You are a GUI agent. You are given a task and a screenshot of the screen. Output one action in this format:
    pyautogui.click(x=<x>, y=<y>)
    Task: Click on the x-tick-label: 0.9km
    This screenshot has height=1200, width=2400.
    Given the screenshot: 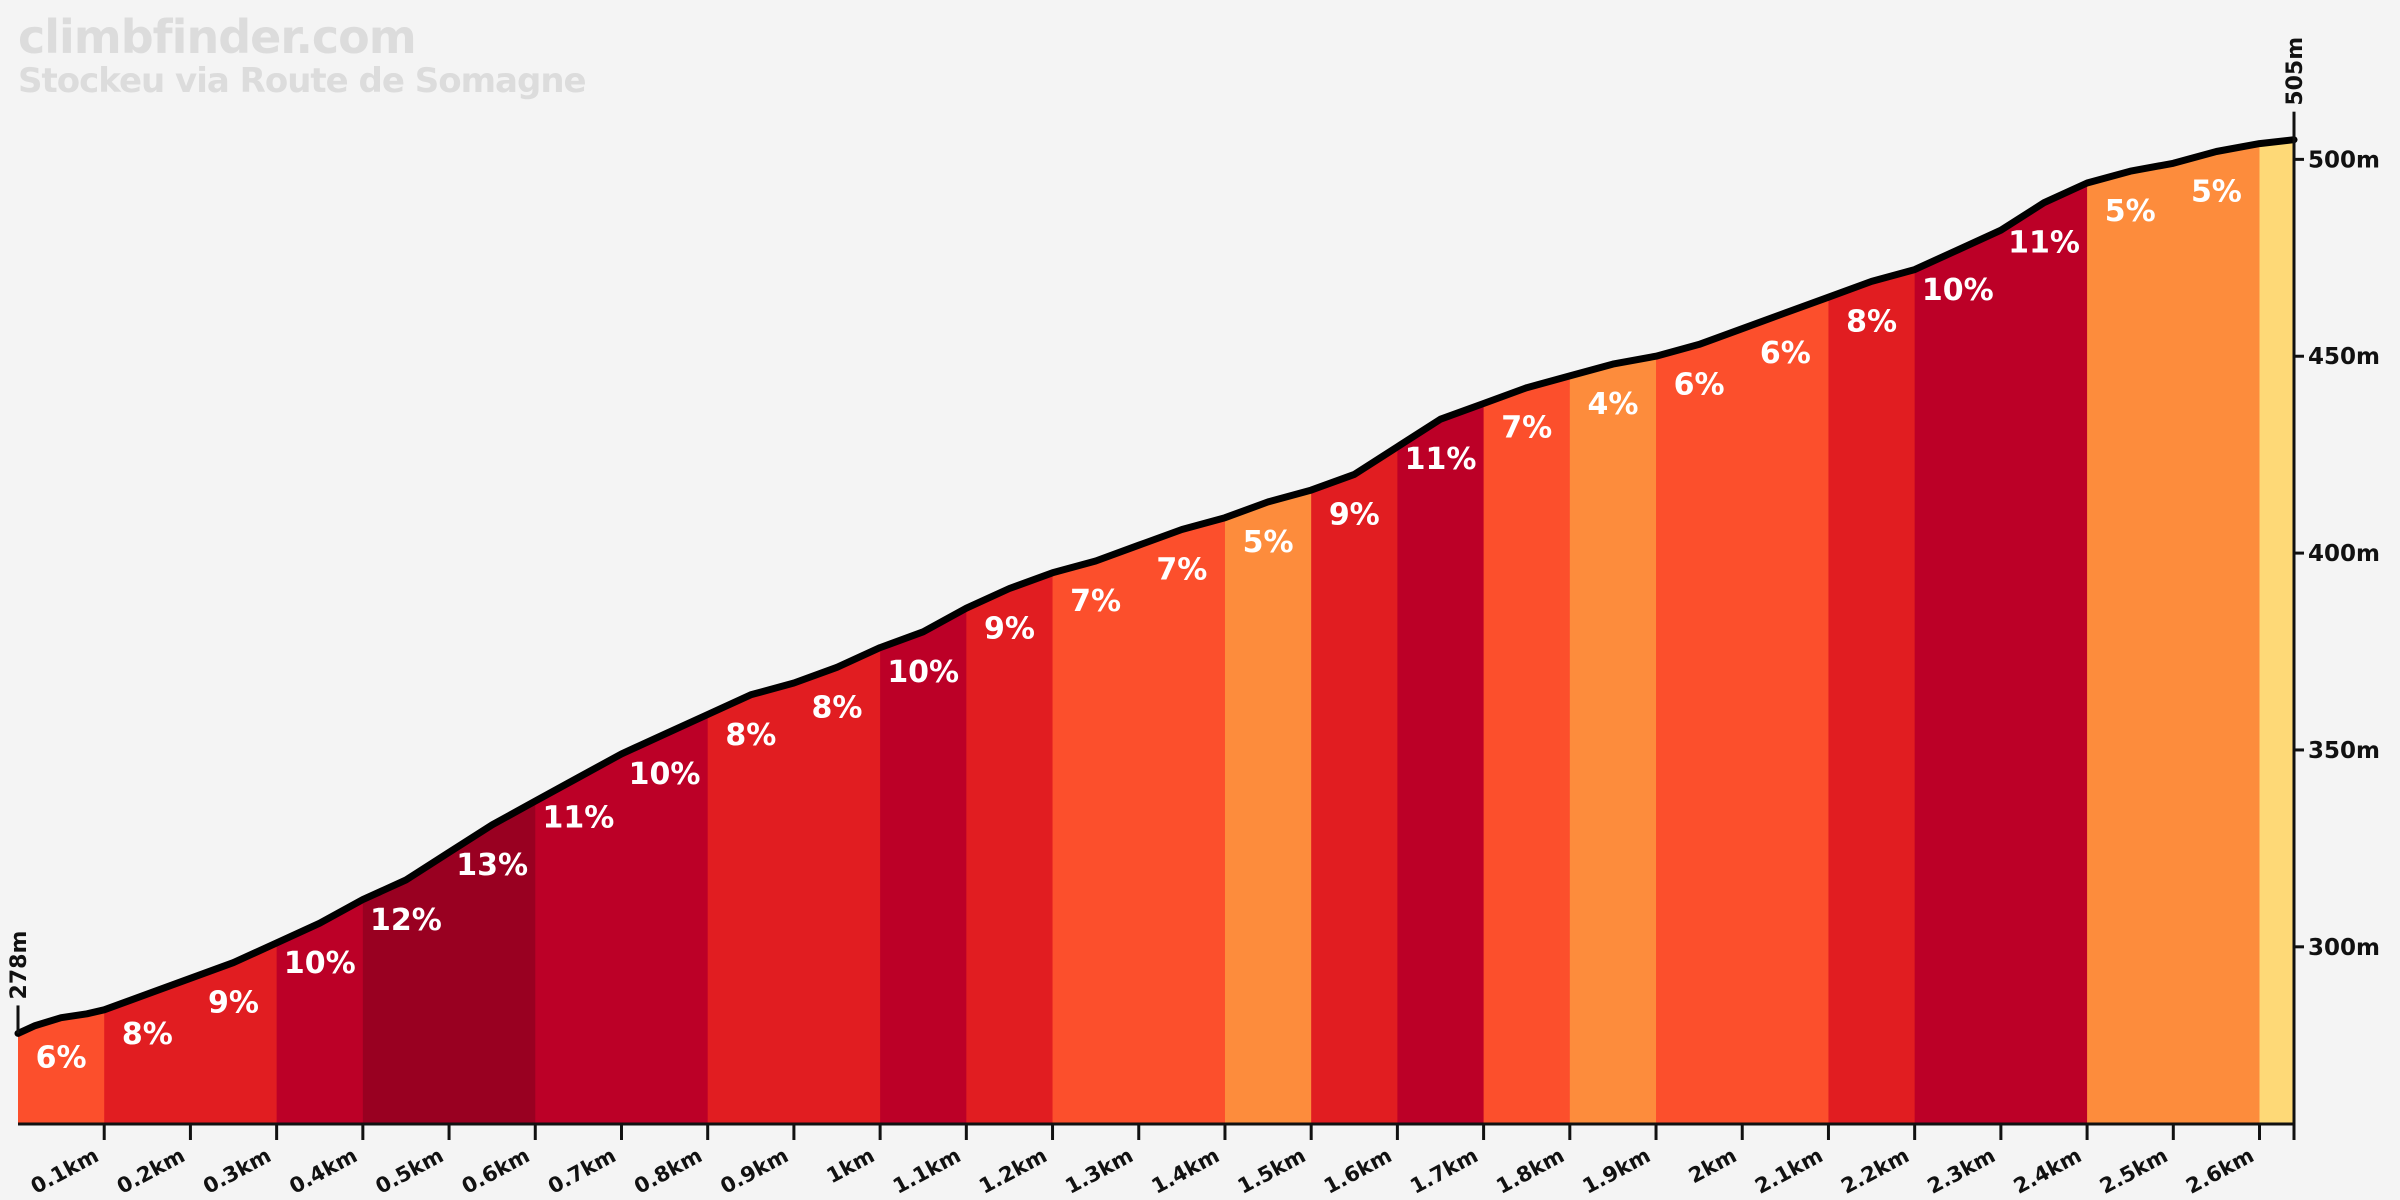 What is the action you would take?
    pyautogui.click(x=754, y=1170)
    